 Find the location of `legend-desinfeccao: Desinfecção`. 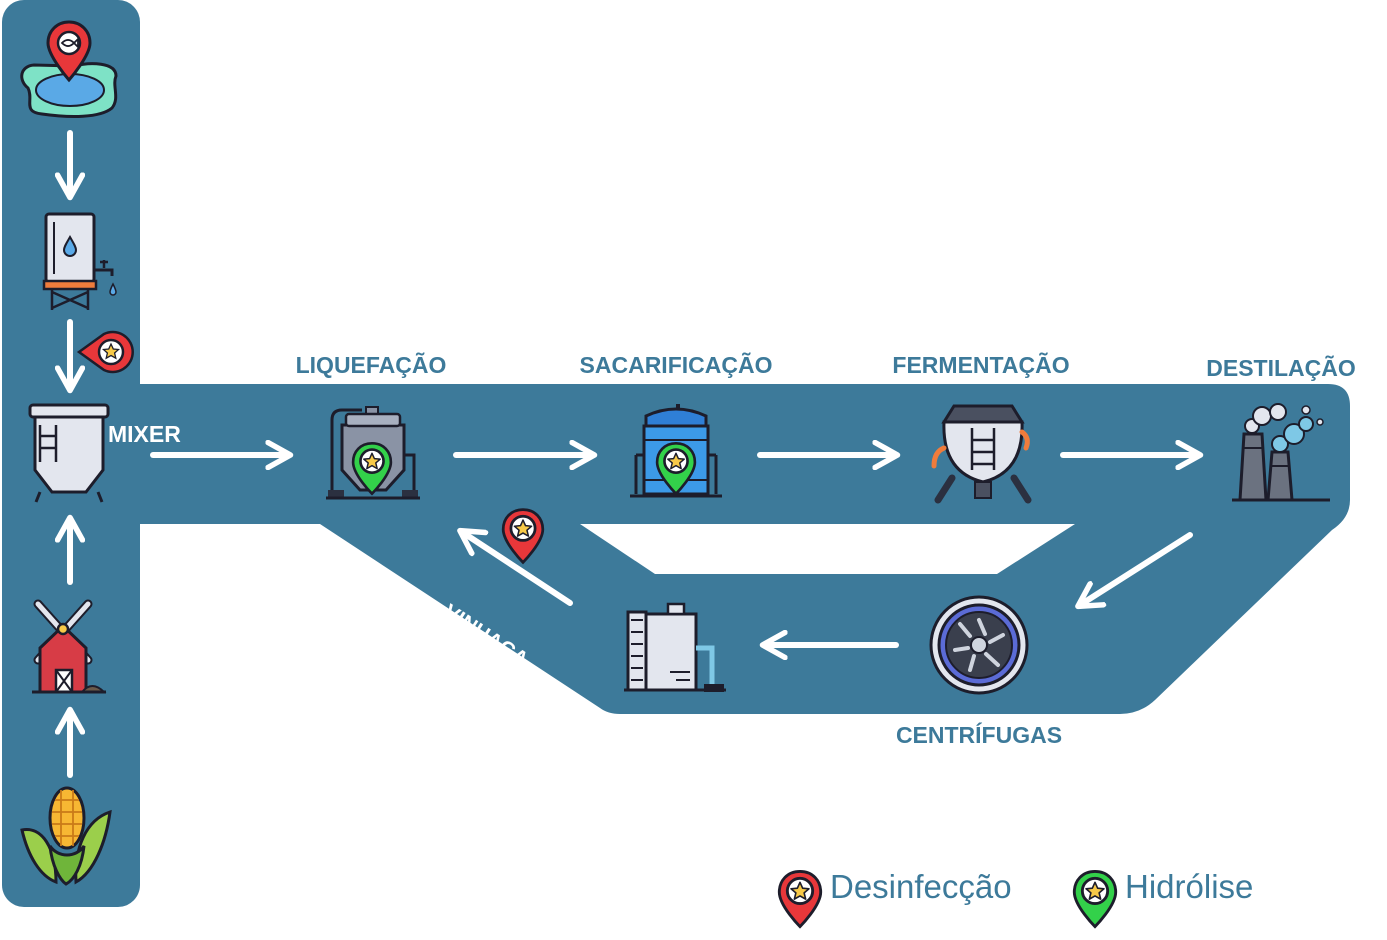

legend-desinfeccao: Desinfecção is located at coordinates (920, 887).